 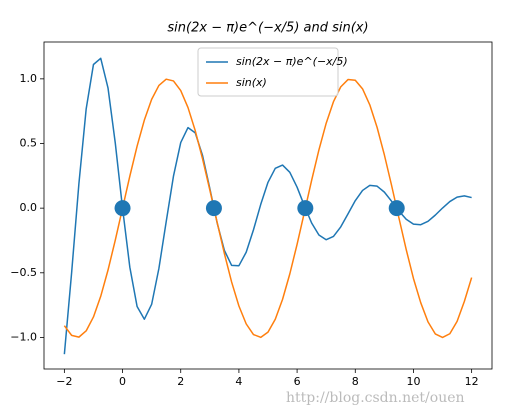 What do you see at coordinates (297, 381) in the screenshot?
I see `x-tick-label: 6` at bounding box center [297, 381].